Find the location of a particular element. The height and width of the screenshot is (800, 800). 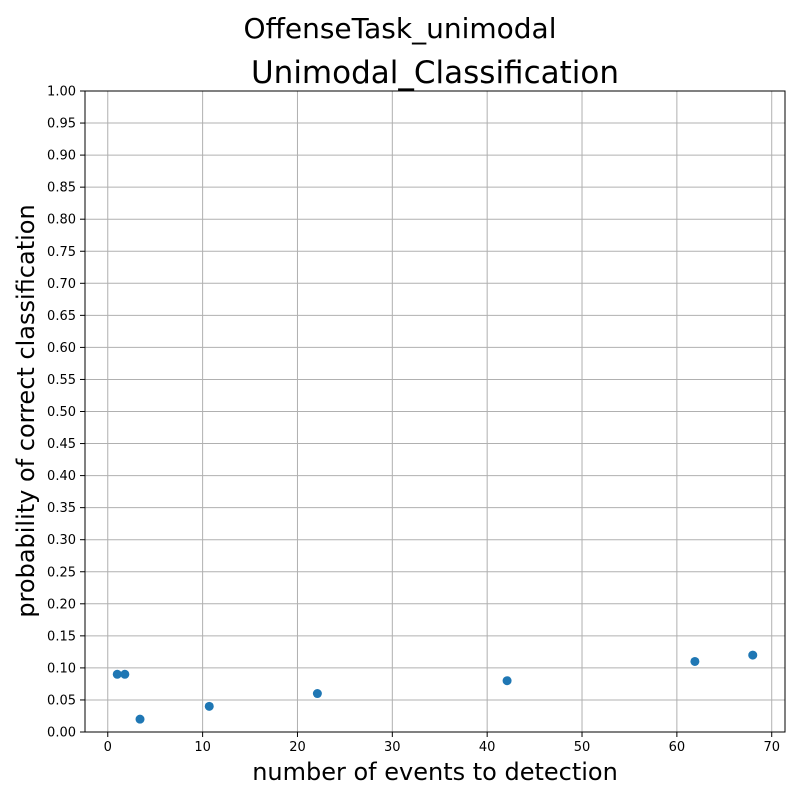

x-tick-label: 20 is located at coordinates (297, 747).